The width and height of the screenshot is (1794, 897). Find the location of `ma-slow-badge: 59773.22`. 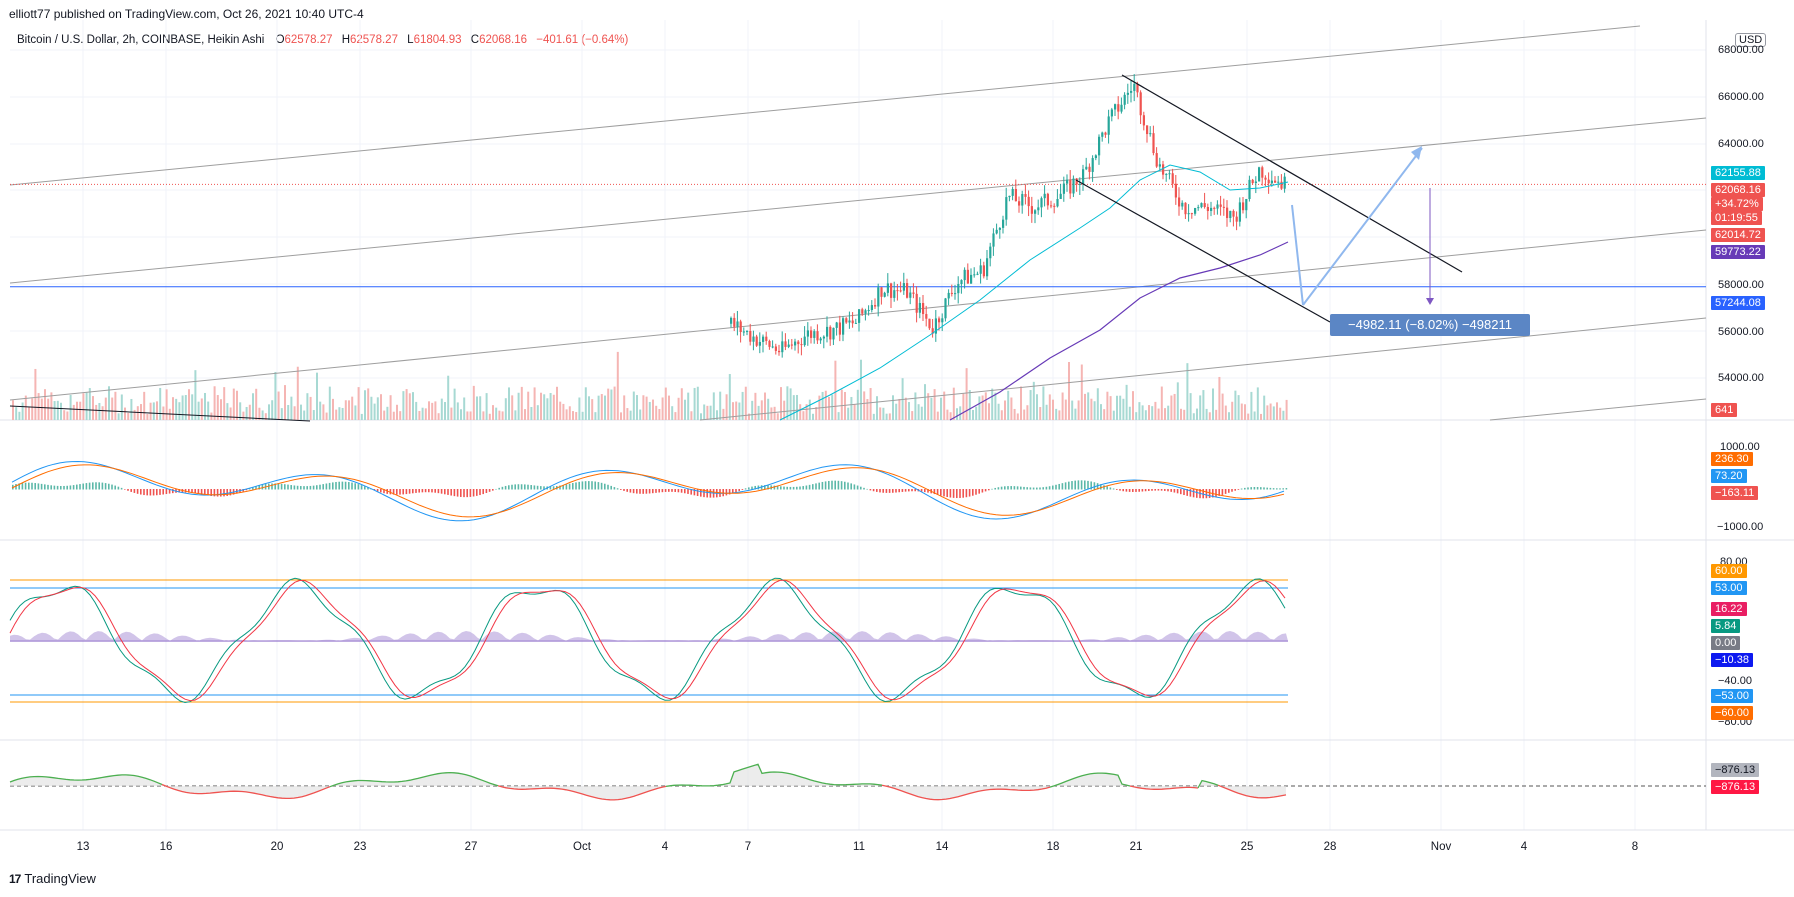

ma-slow-badge: 59773.22 is located at coordinates (1738, 252).